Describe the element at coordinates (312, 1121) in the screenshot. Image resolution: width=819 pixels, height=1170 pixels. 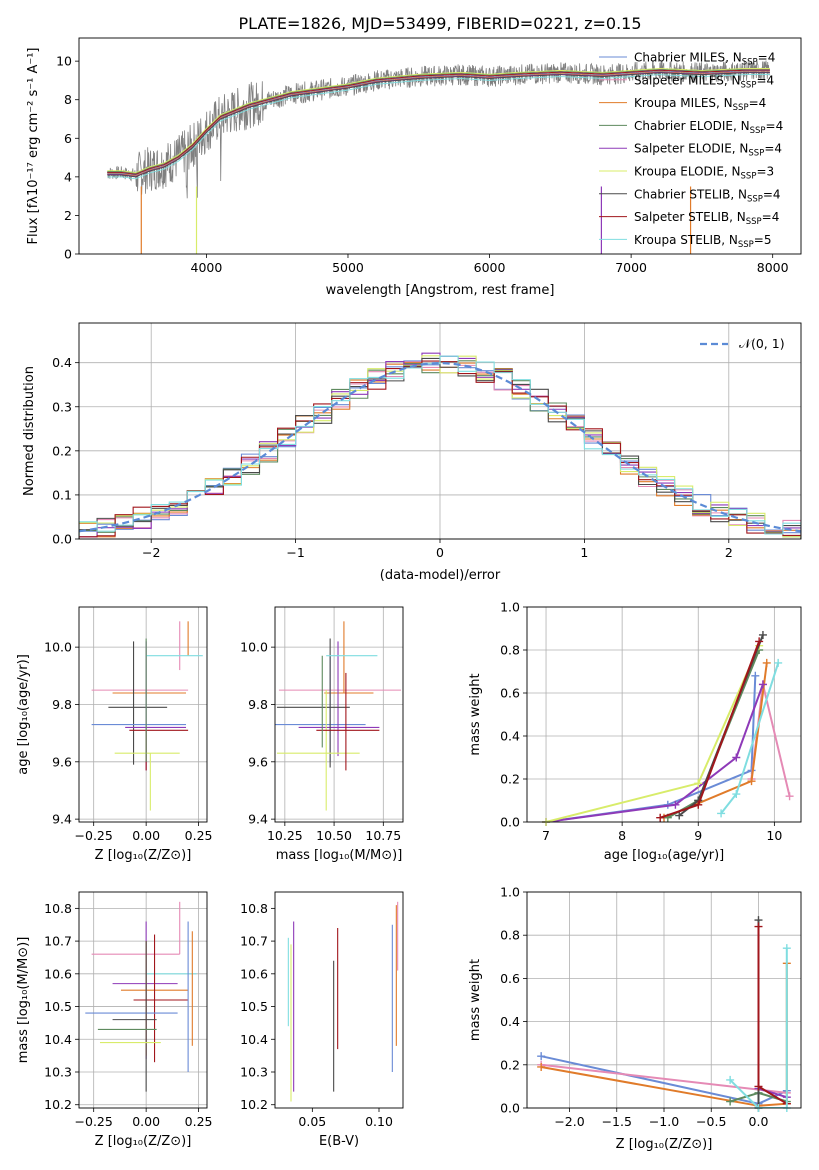
I see `x-tick-label: 0.05` at that location.